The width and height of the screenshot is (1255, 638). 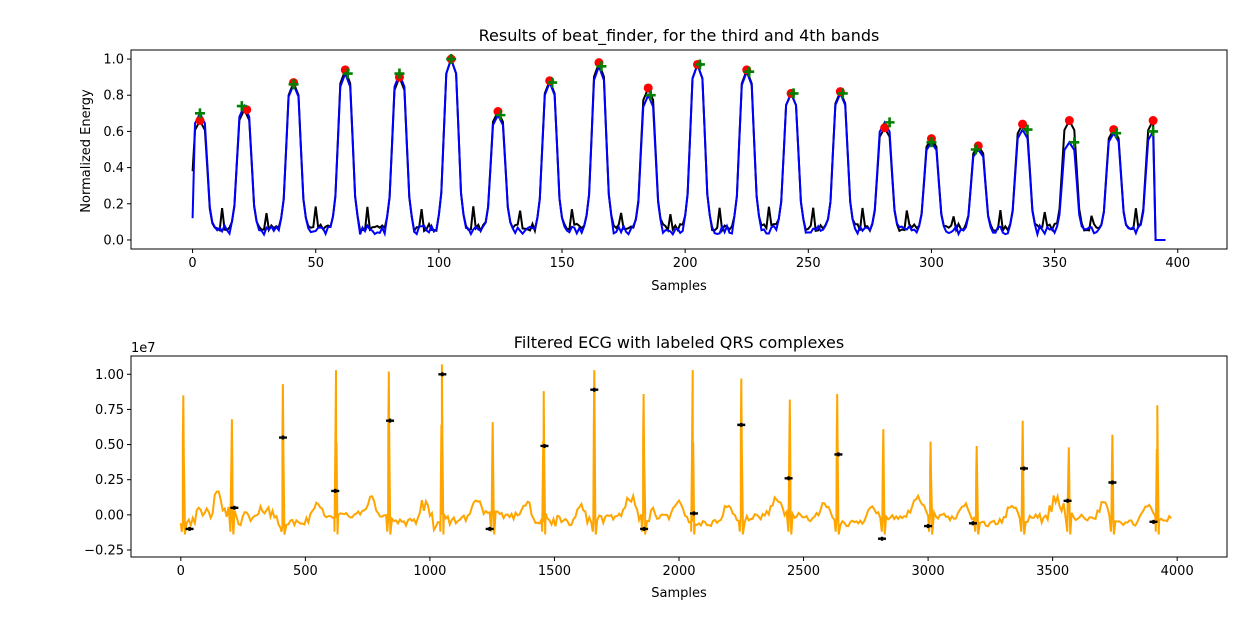 What do you see at coordinates (1177, 571) in the screenshot?
I see `1-x-tick-label: 4000` at bounding box center [1177, 571].